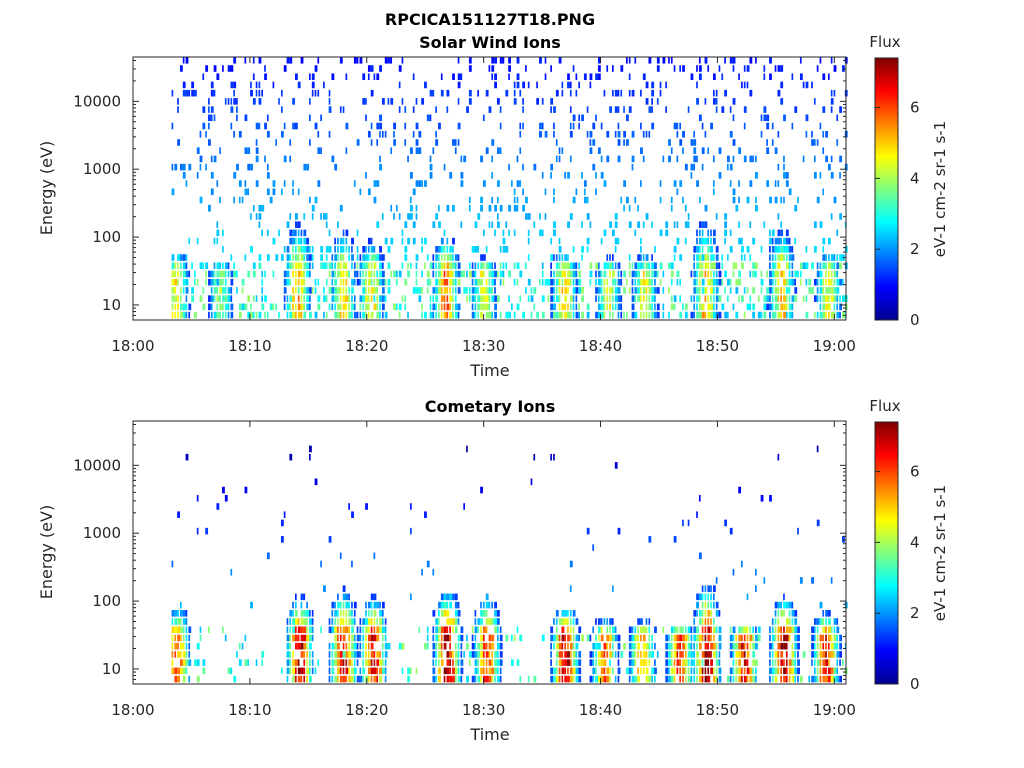 The width and height of the screenshot is (1024, 768). Describe the element at coordinates (483, 346) in the screenshot. I see `x-tick-label: 18:30` at that location.